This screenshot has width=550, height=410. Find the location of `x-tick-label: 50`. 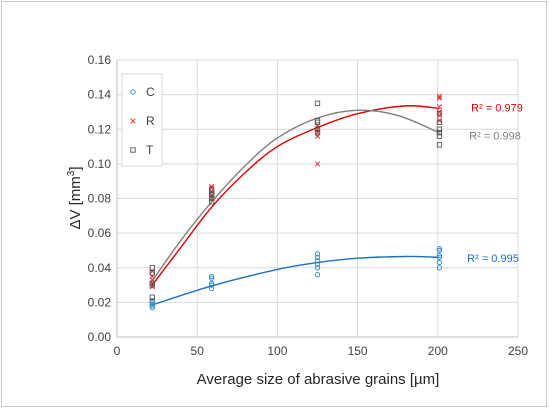

x-tick-label: 50 is located at coordinates (198, 351).